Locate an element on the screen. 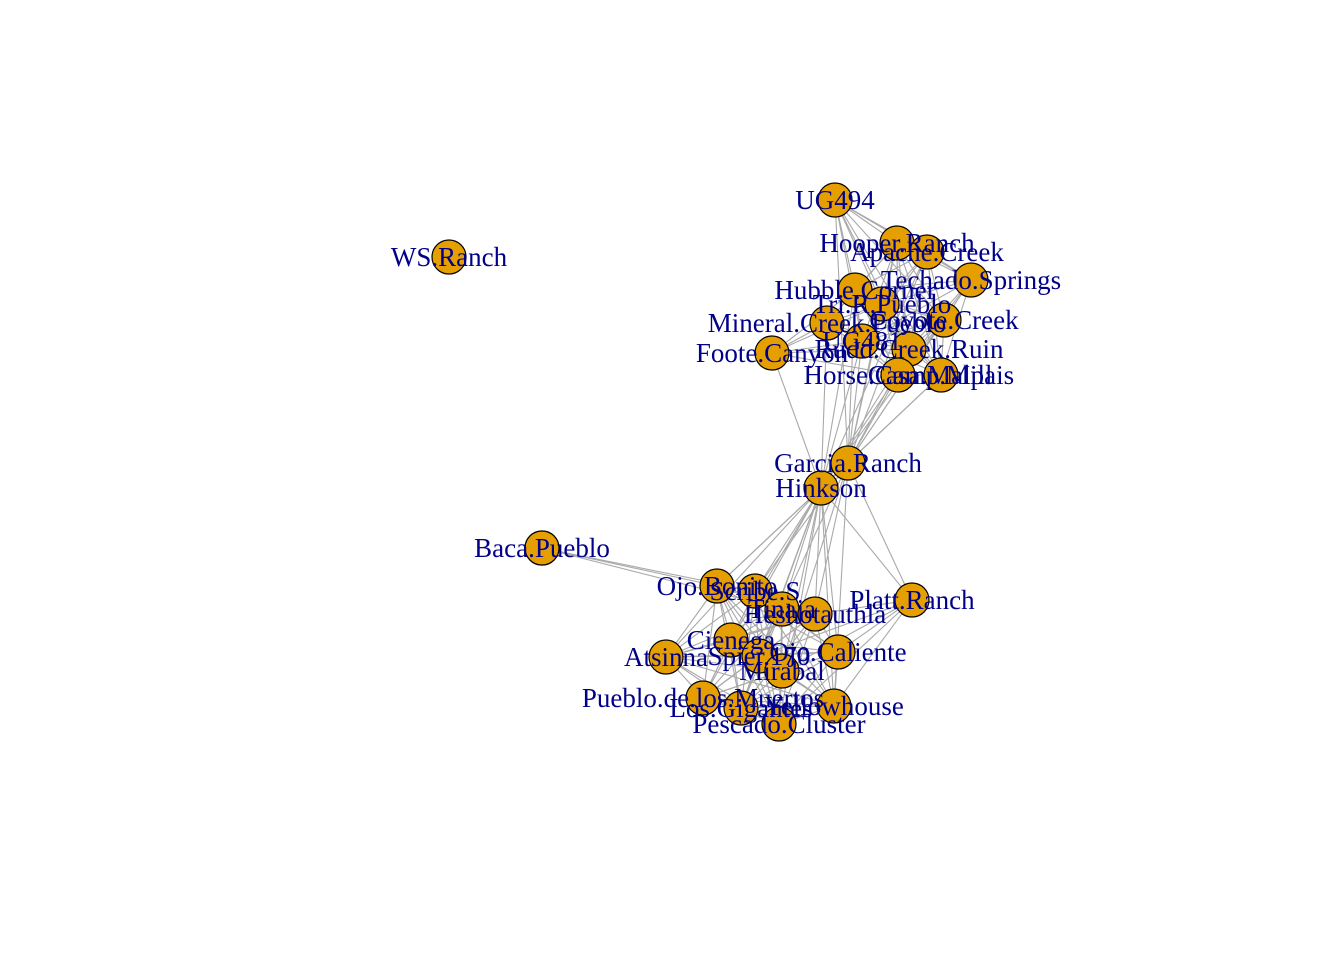  label-horse-camp-mill: Horse.Camp.Mill is located at coordinates (898, 375).